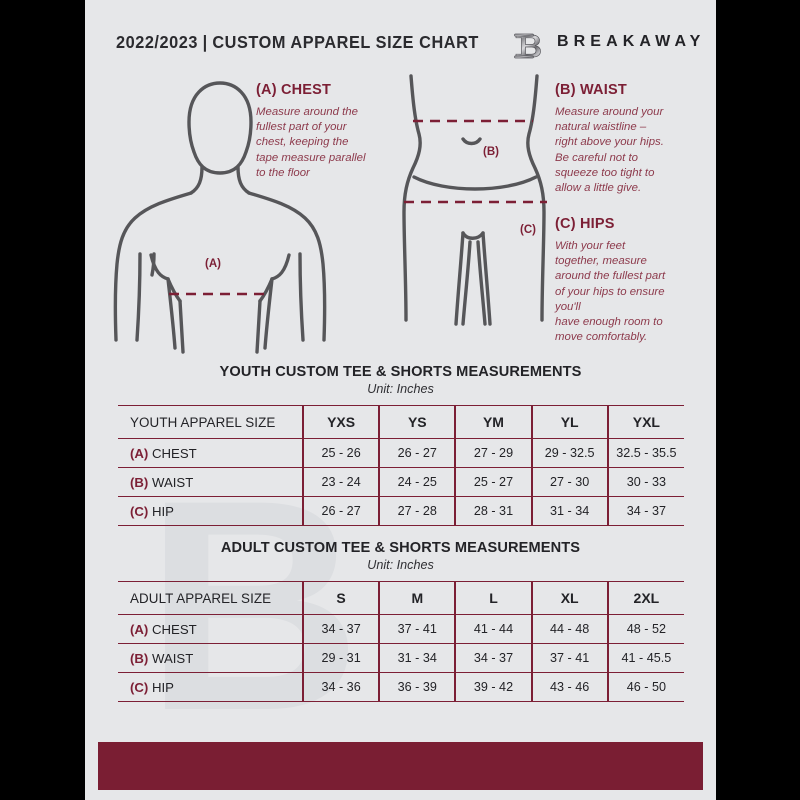 The height and width of the screenshot is (800, 800). I want to click on youth-chest-yxl: 32.5 - 35.5, so click(645, 453).